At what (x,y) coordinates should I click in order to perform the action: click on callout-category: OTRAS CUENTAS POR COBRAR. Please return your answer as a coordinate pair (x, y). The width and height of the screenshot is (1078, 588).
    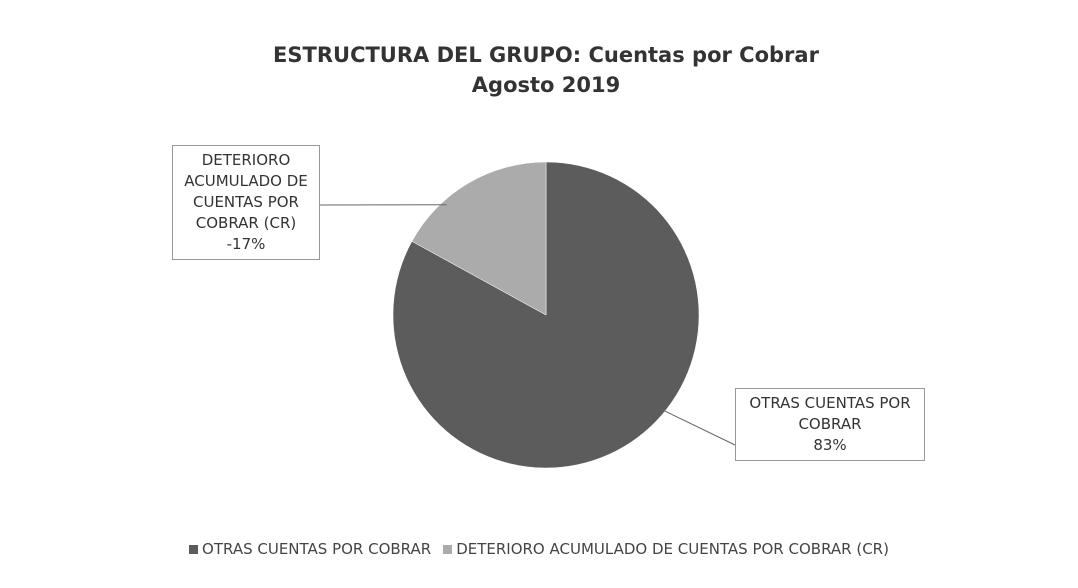
    Looking at the image, I should click on (830, 413).